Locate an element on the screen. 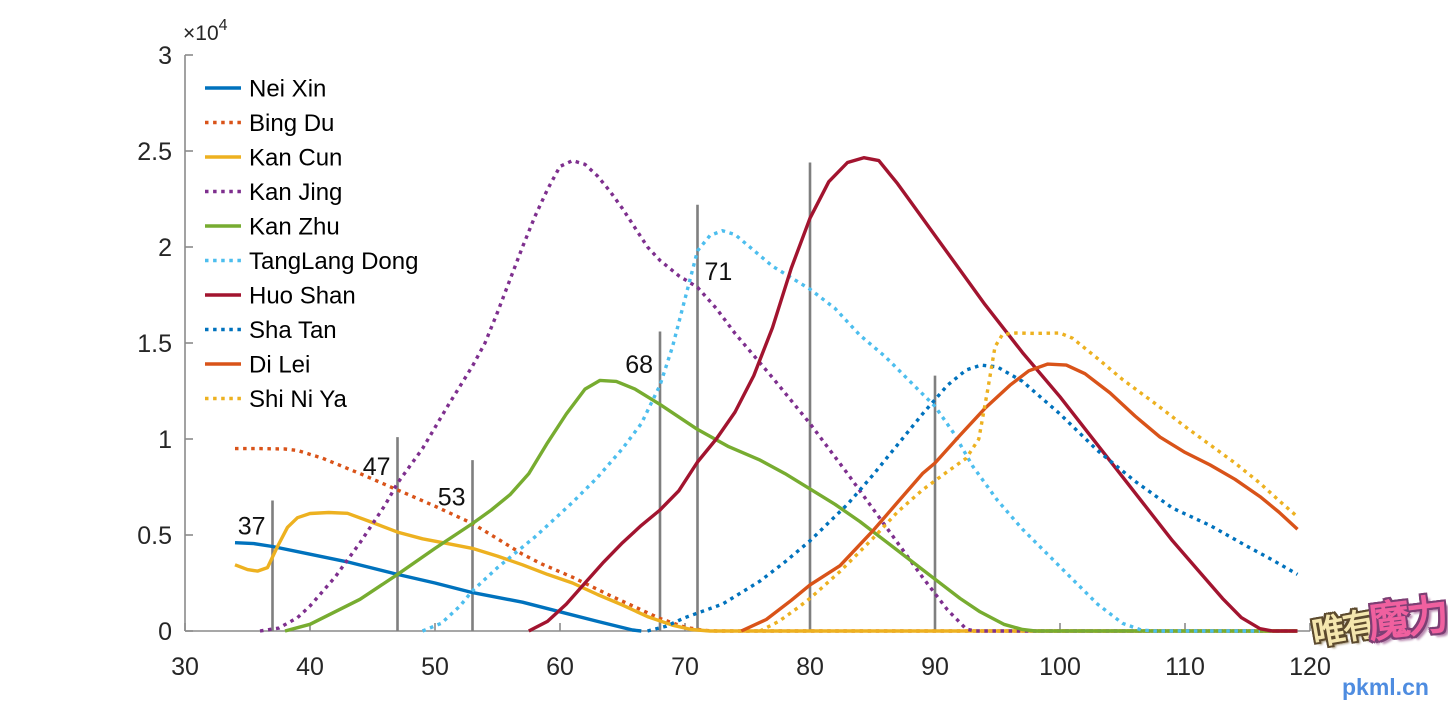 This screenshot has height=709, width=1448. legend-item-sha-tan: Sha Tan is located at coordinates (271, 330).